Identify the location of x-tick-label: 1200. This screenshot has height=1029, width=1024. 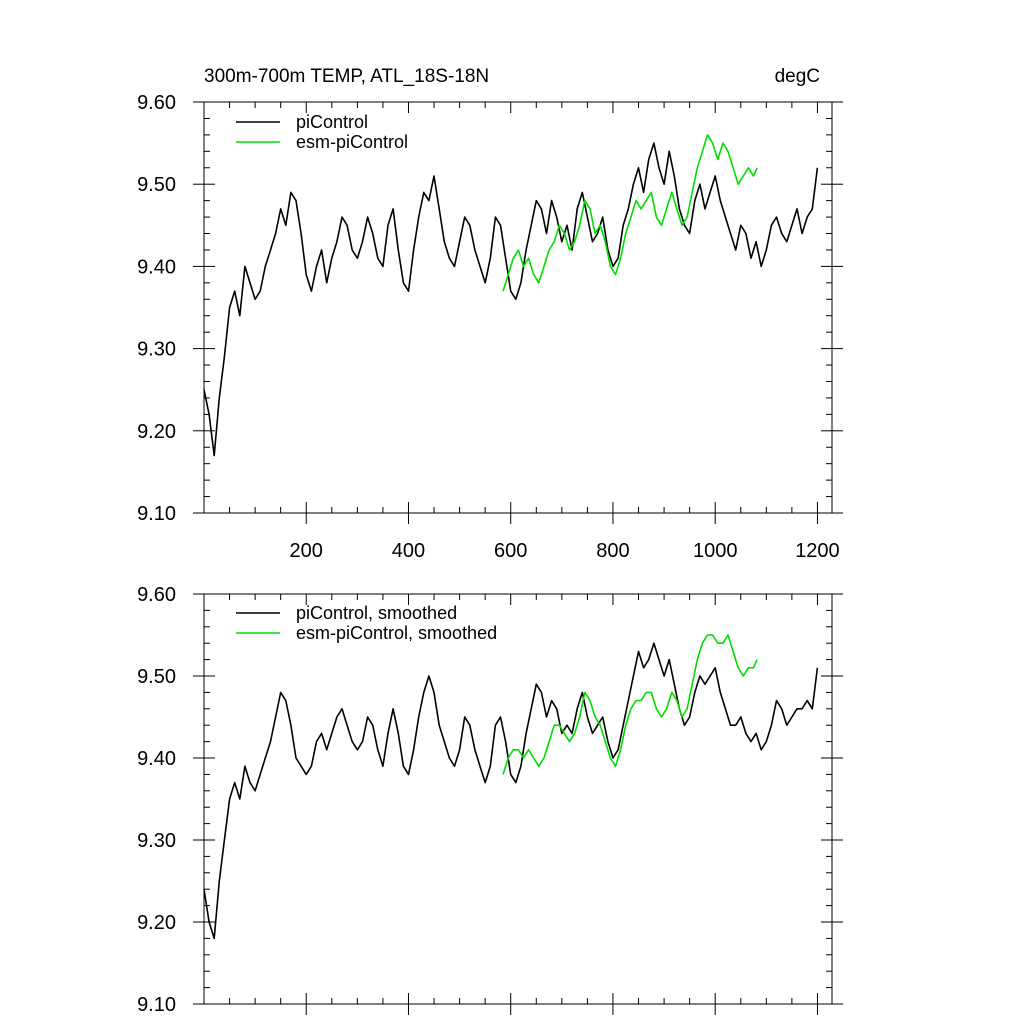
(817, 551).